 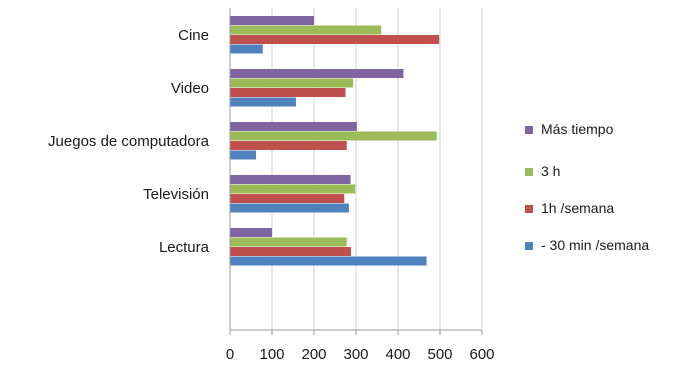 I want to click on category-label-0: Lectura, so click(x=184, y=247).